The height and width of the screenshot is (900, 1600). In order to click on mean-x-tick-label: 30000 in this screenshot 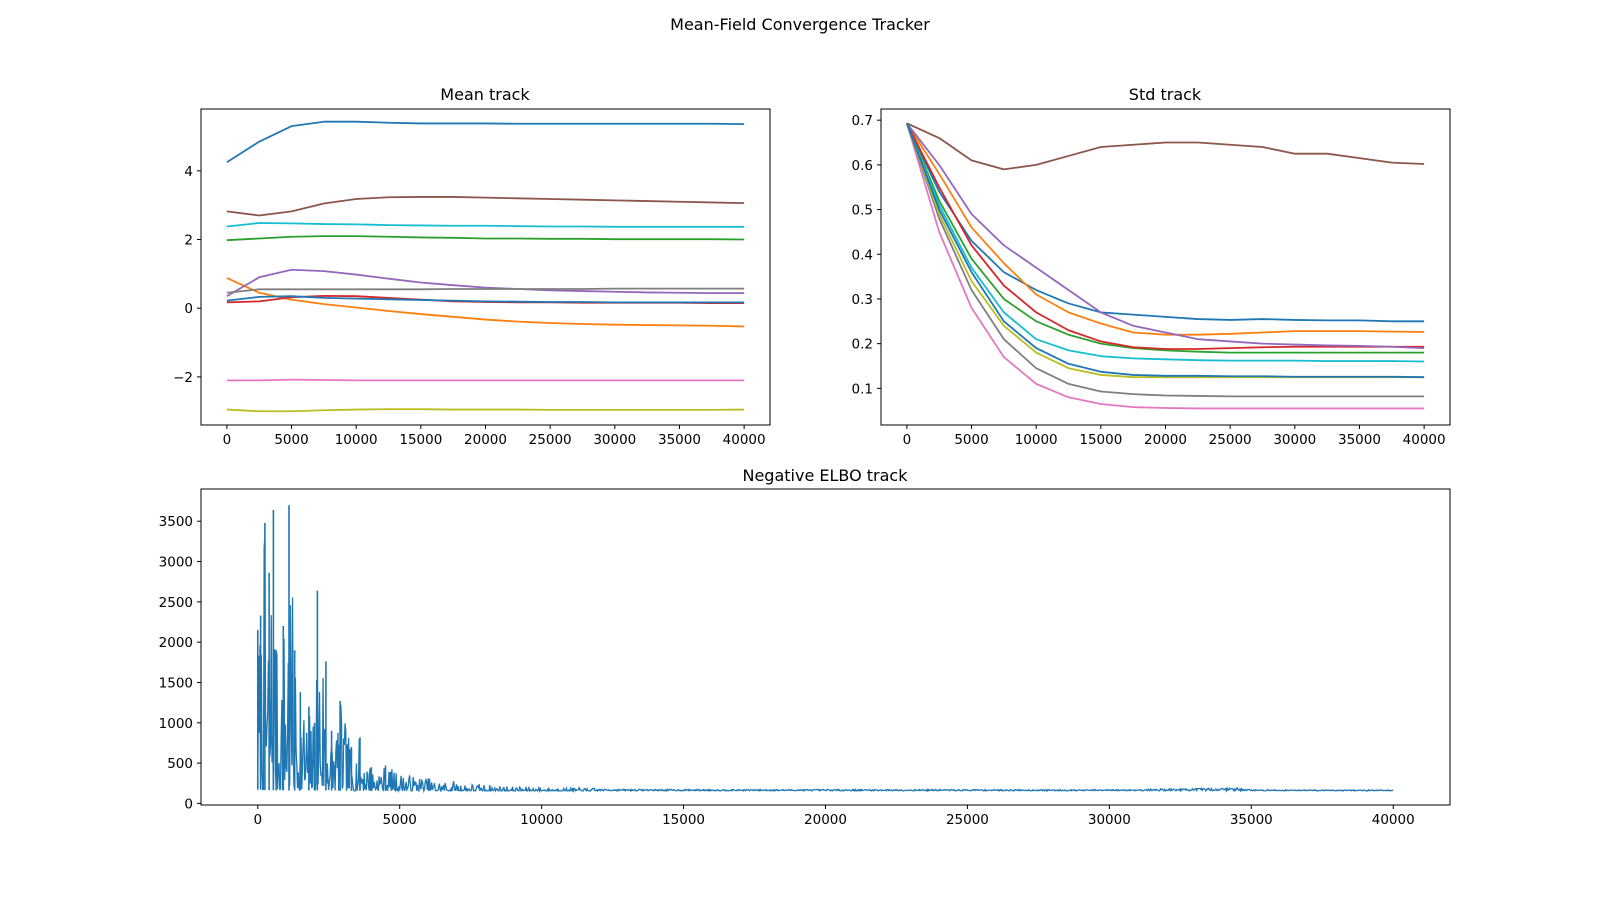, I will do `click(614, 440)`.